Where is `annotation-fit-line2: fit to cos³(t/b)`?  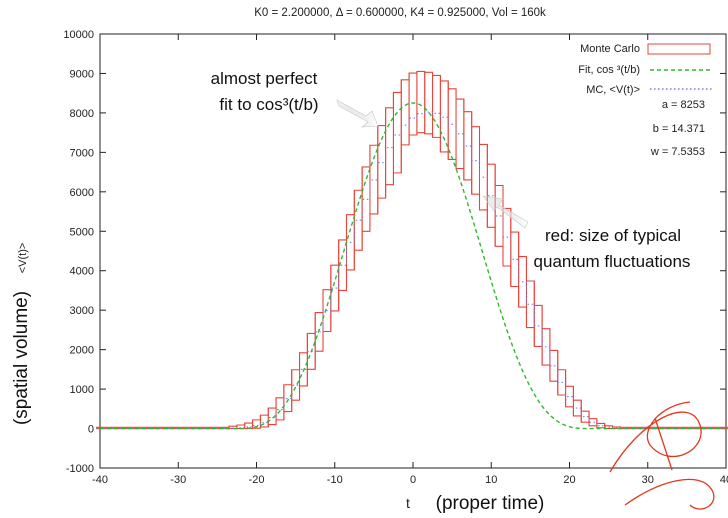 annotation-fit-line2: fit to cos³(t/b) is located at coordinates (268, 104).